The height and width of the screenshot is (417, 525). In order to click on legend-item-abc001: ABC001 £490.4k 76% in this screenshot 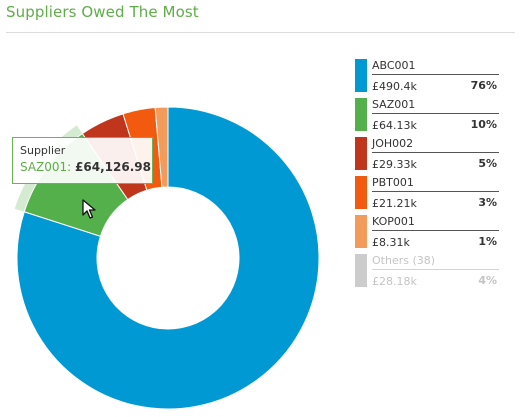, I will do `click(427, 76)`.